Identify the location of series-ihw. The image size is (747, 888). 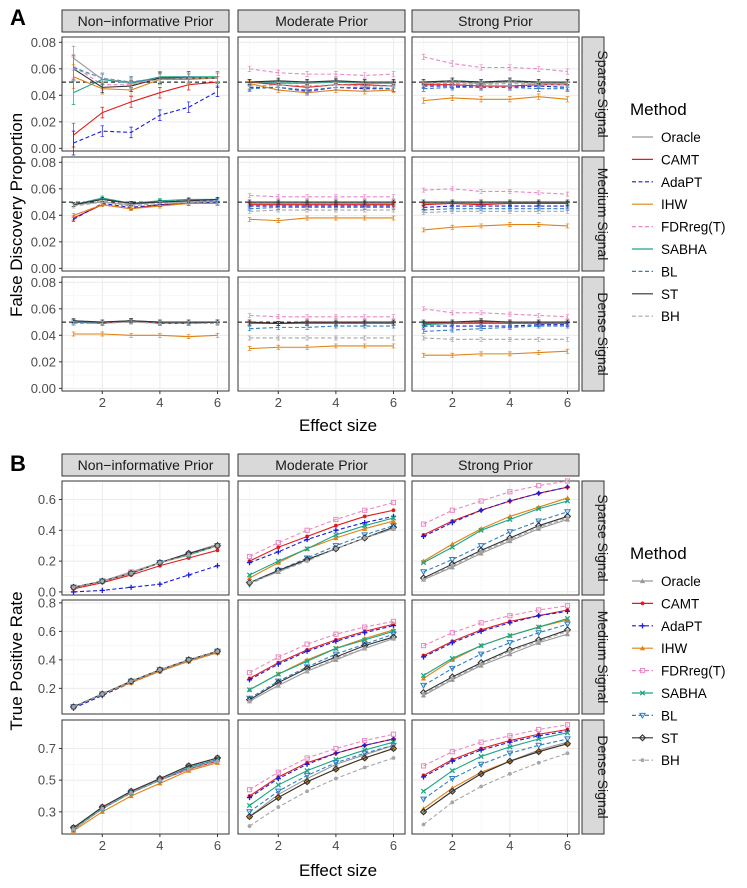
(145, 335).